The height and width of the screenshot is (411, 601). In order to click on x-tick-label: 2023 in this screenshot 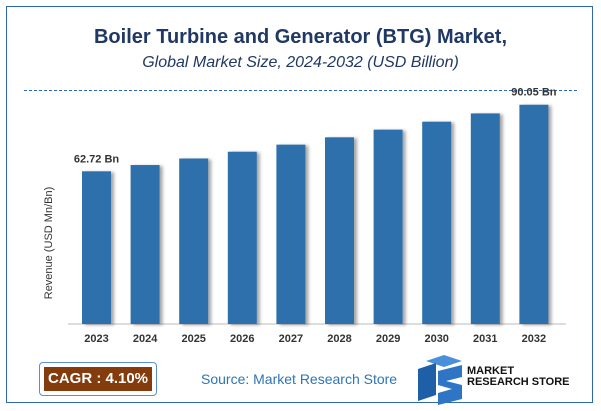, I will do `click(96, 339)`.